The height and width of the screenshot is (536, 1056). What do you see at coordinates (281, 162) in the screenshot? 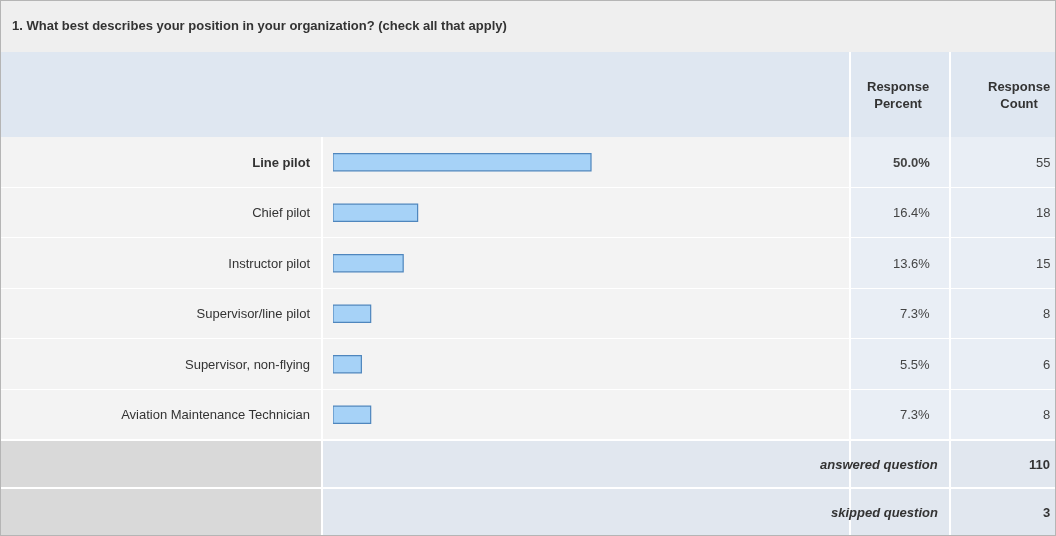
I see `y-tick-label: Line pilot` at bounding box center [281, 162].